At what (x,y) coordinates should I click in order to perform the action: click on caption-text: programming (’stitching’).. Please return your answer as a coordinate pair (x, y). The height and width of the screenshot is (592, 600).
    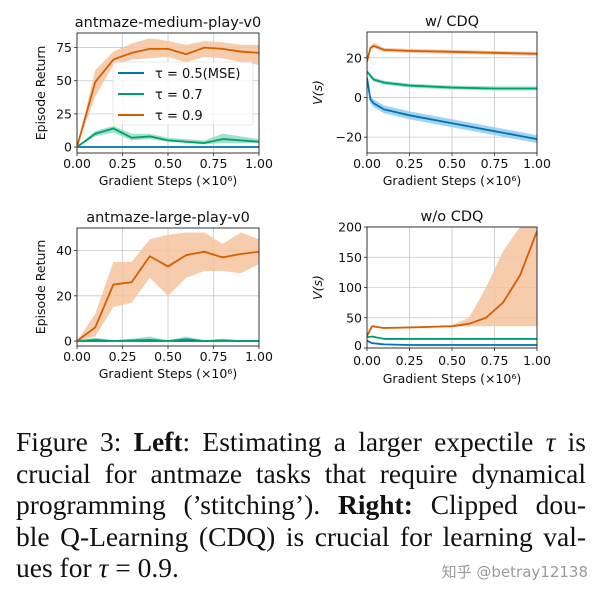
    Looking at the image, I should click on (177, 504).